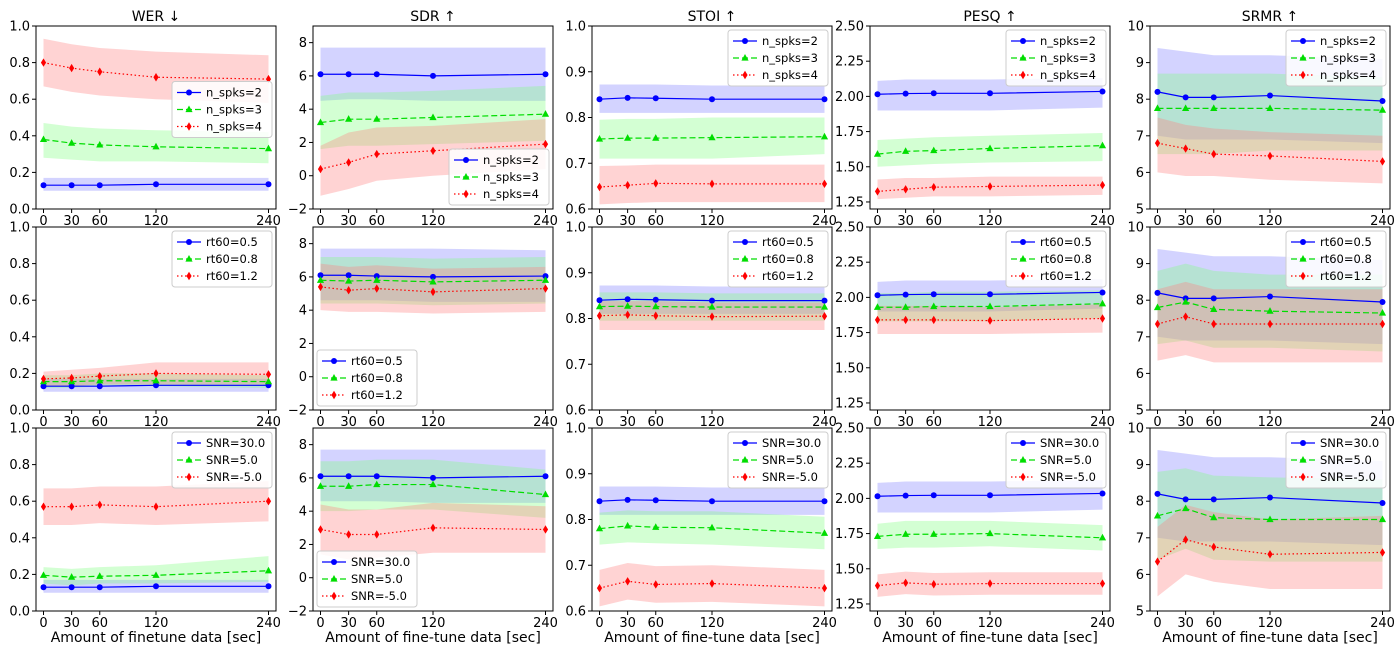  I want to click on y-tick-label: 6, so click(1140, 173).